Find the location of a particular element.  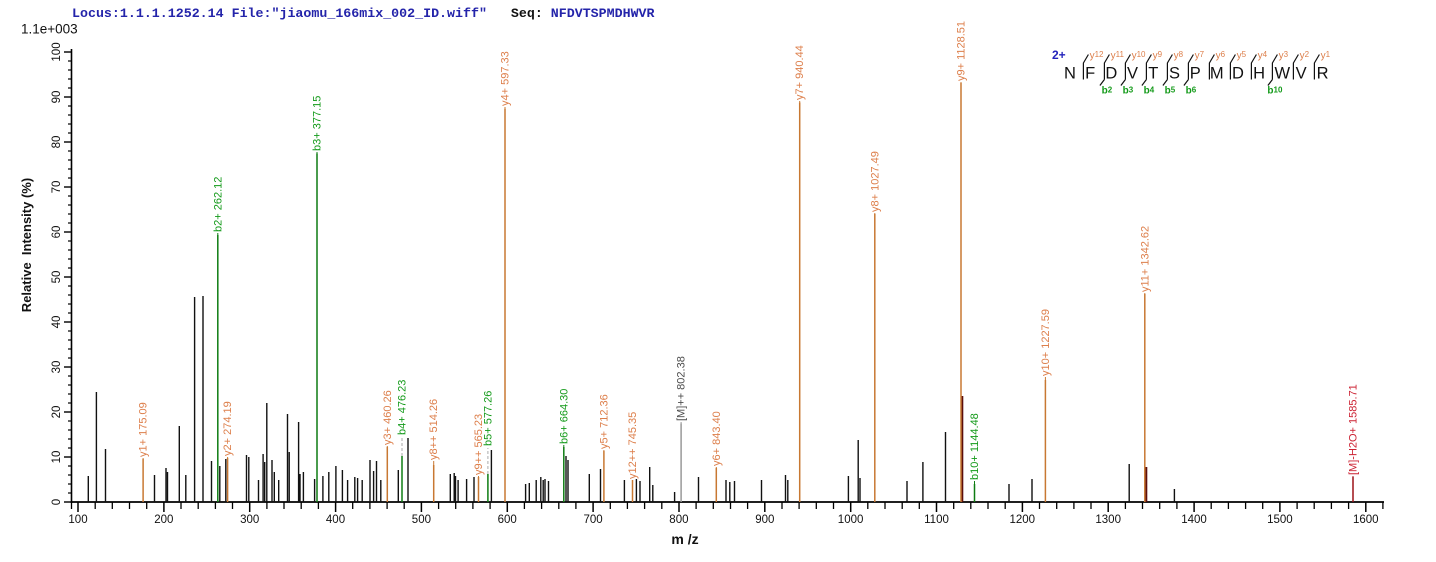

svg-text: y3 is located at coordinates (1284, 56).